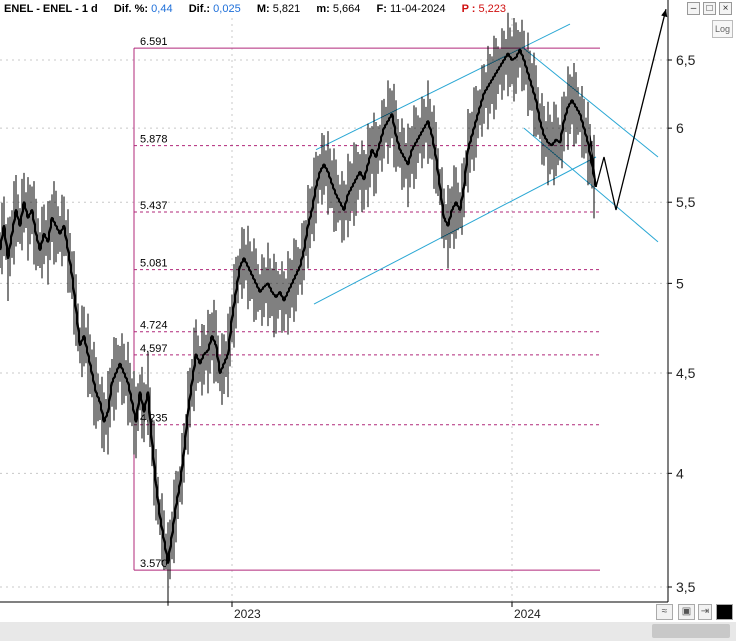 The width and height of the screenshot is (736, 641). I want to click on min-value: 5,664, so click(346, 9).